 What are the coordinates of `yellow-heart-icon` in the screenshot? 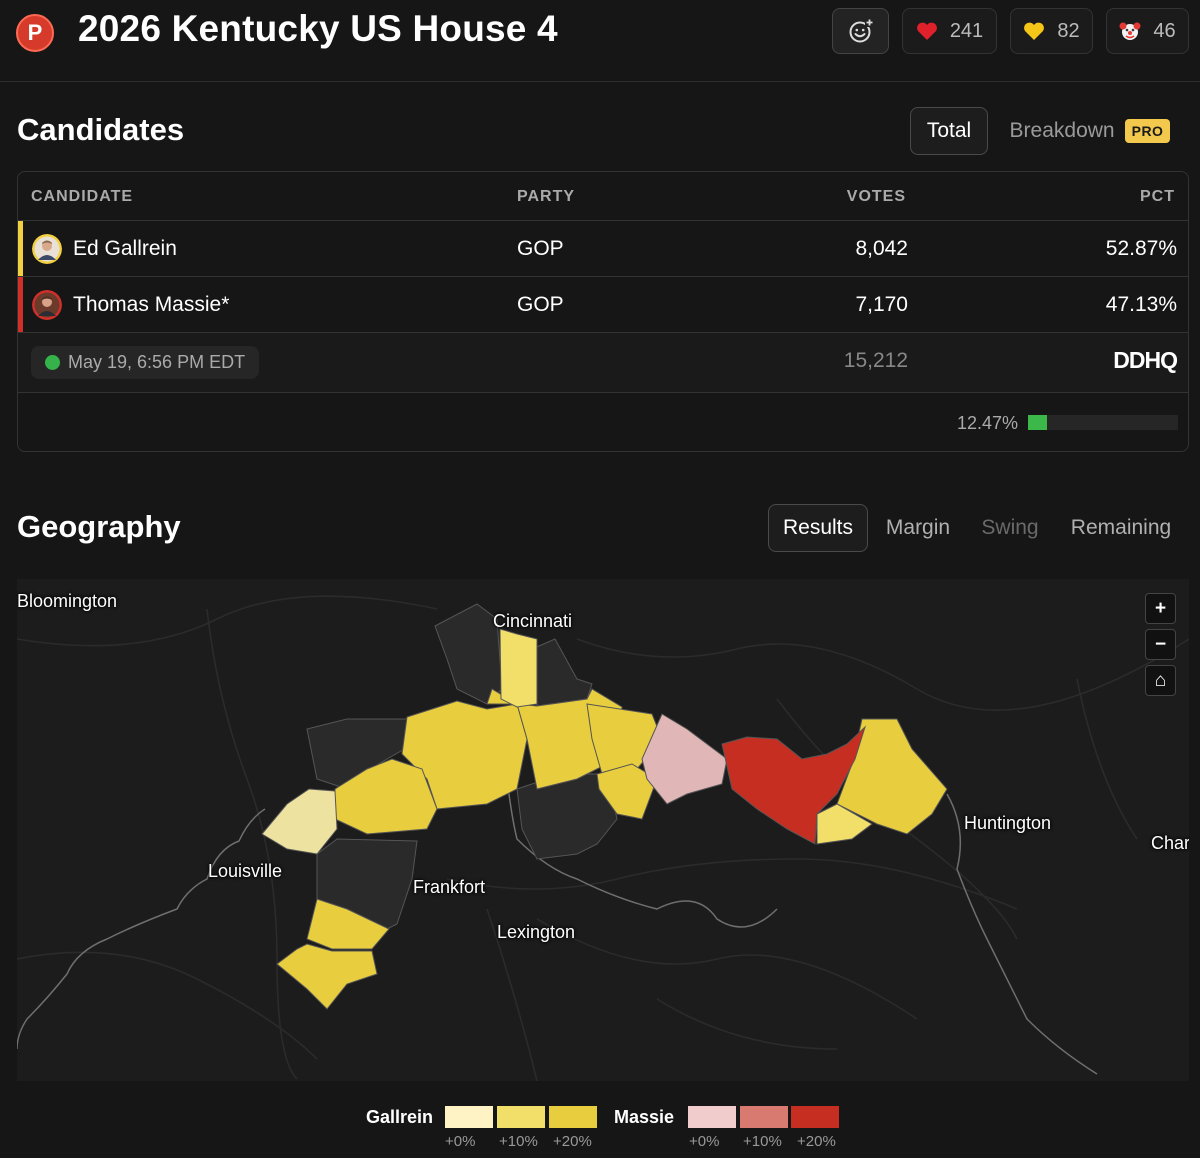 It's located at (1034, 31).